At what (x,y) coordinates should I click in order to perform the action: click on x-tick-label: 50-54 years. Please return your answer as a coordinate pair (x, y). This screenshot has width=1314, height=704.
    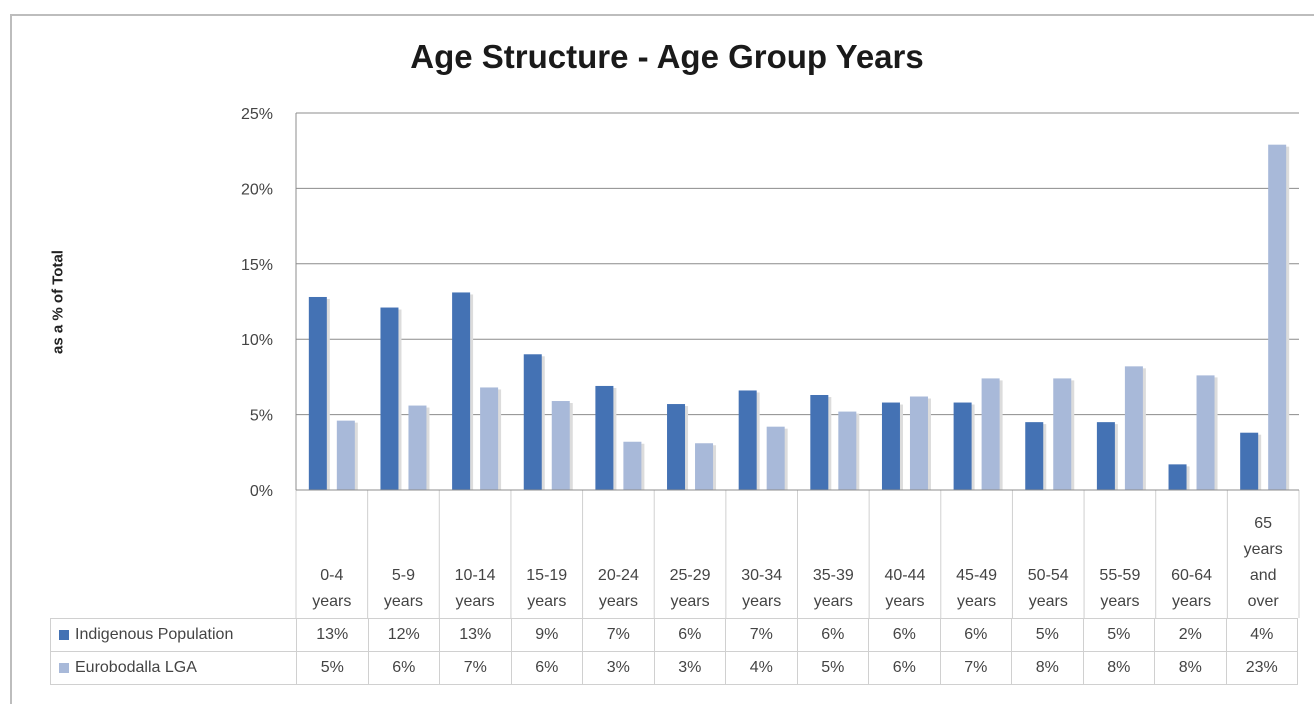
    Looking at the image, I should click on (1048, 588).